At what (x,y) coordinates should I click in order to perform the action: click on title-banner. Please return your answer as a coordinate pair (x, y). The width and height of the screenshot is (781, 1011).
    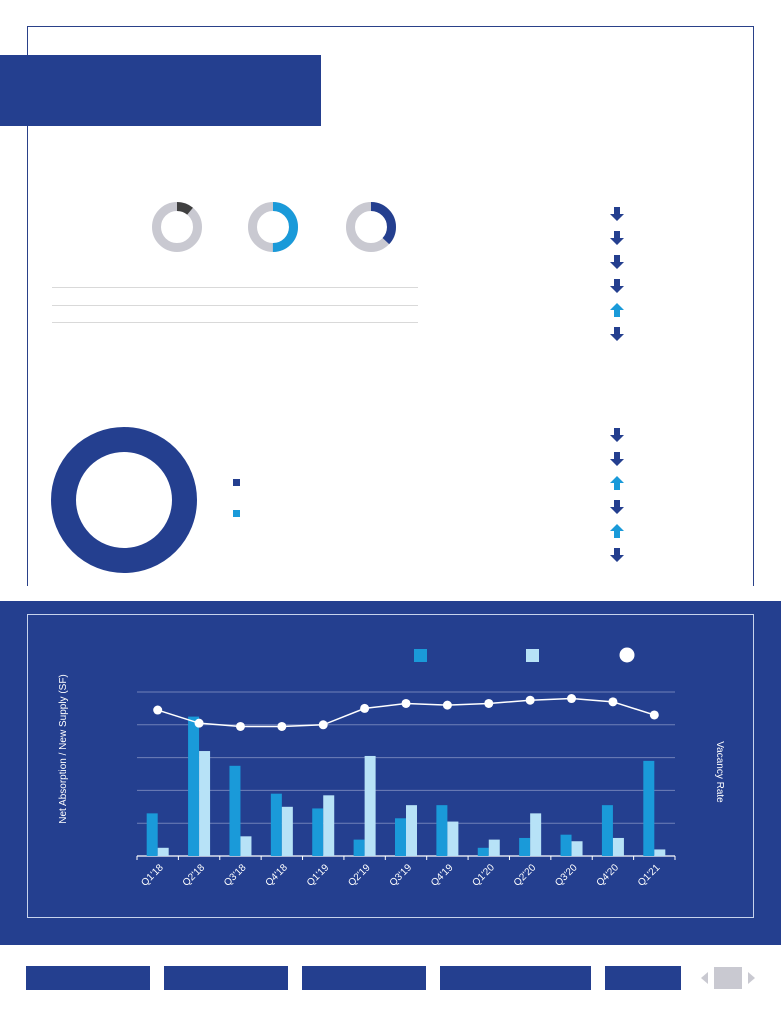
    Looking at the image, I should click on (160, 90).